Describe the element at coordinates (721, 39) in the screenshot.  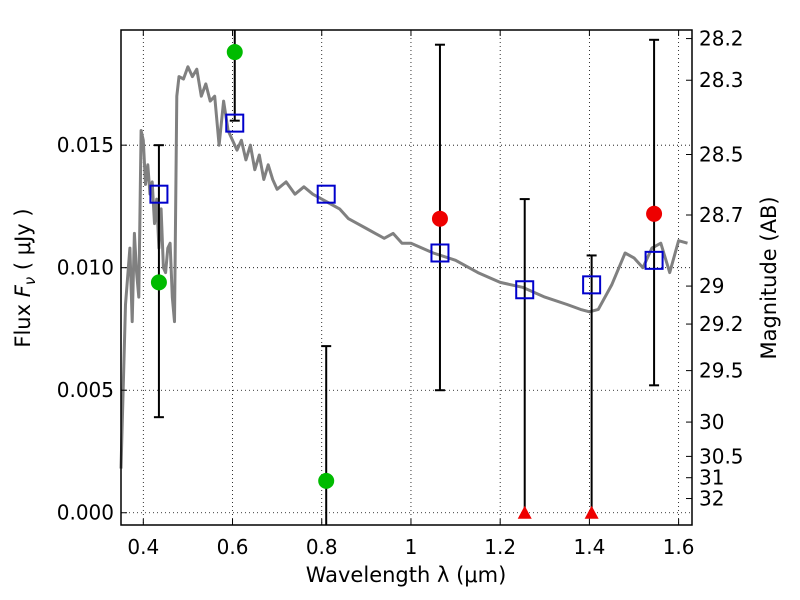
I see `y2-tick-label-0: 28.2` at that location.